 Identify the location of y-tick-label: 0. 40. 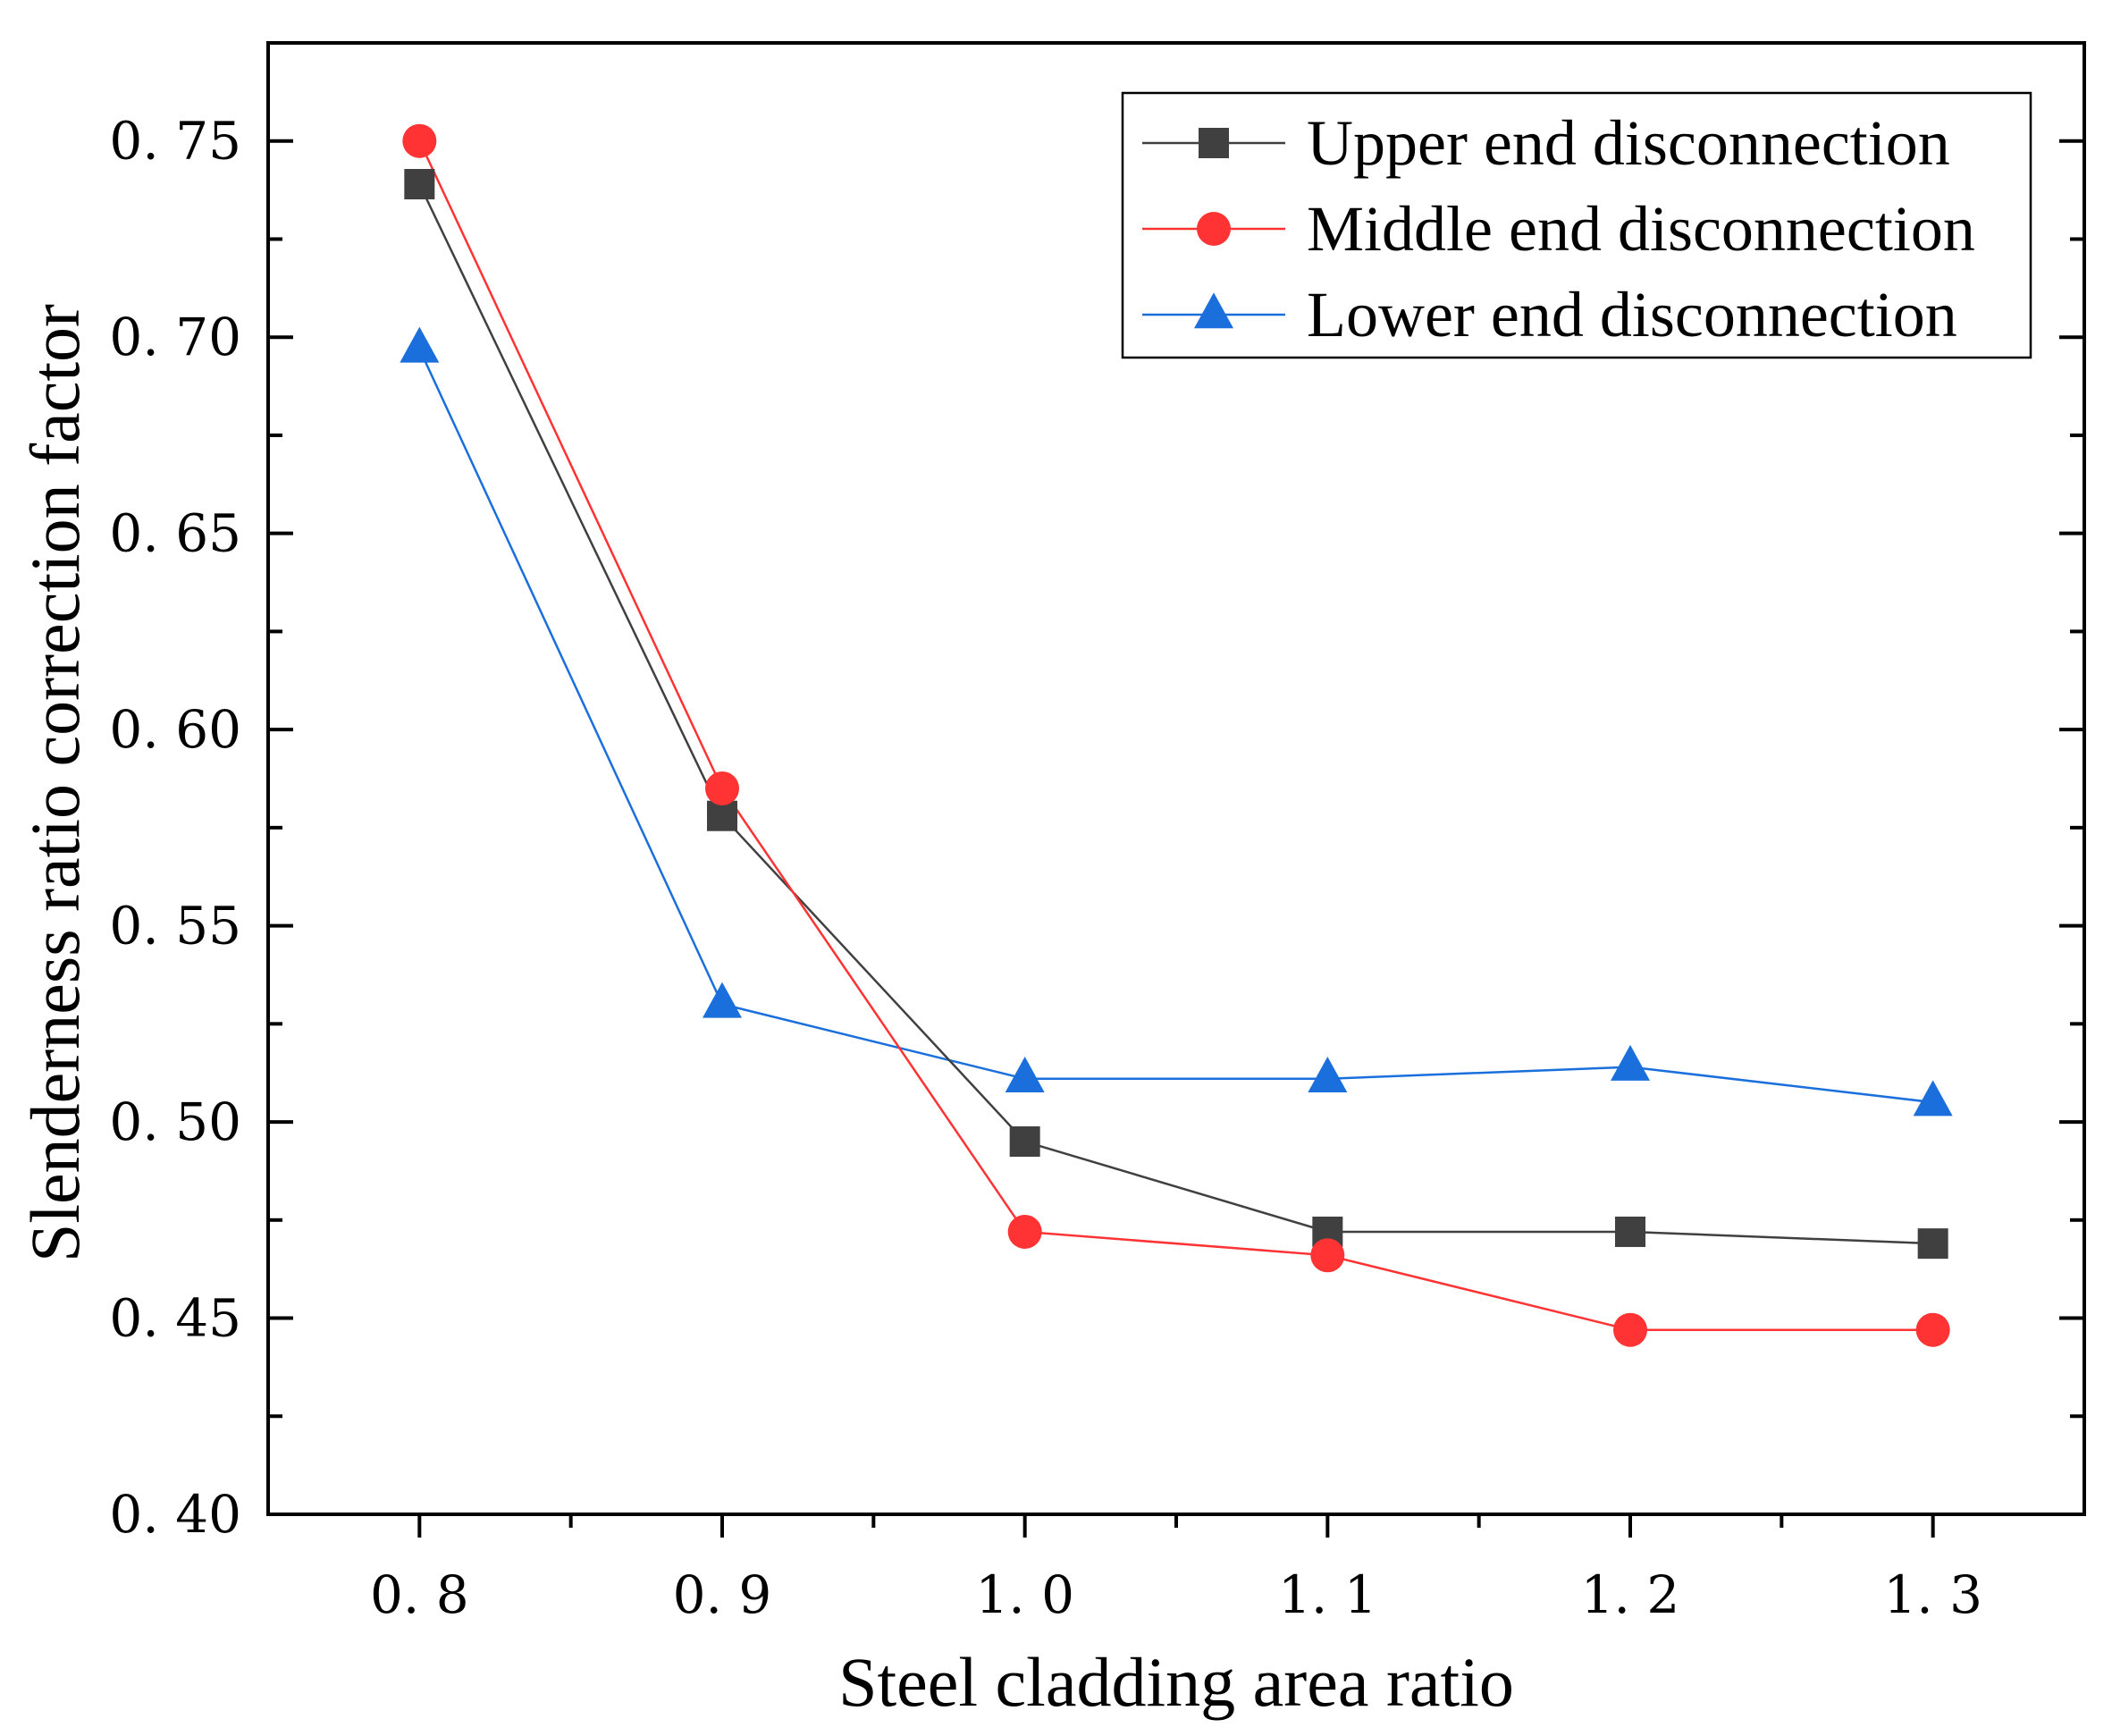
(175, 1514).